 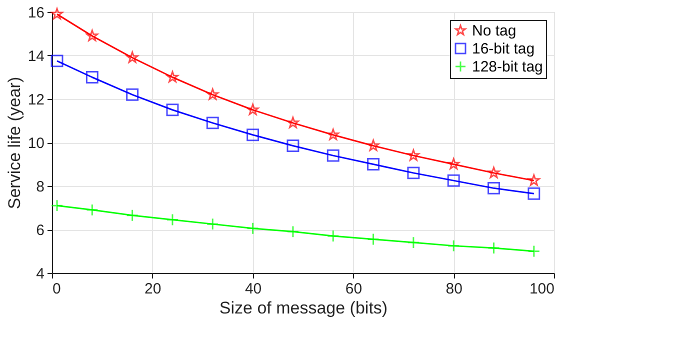 I want to click on legend-label: 16-bit tag, so click(x=503, y=49).